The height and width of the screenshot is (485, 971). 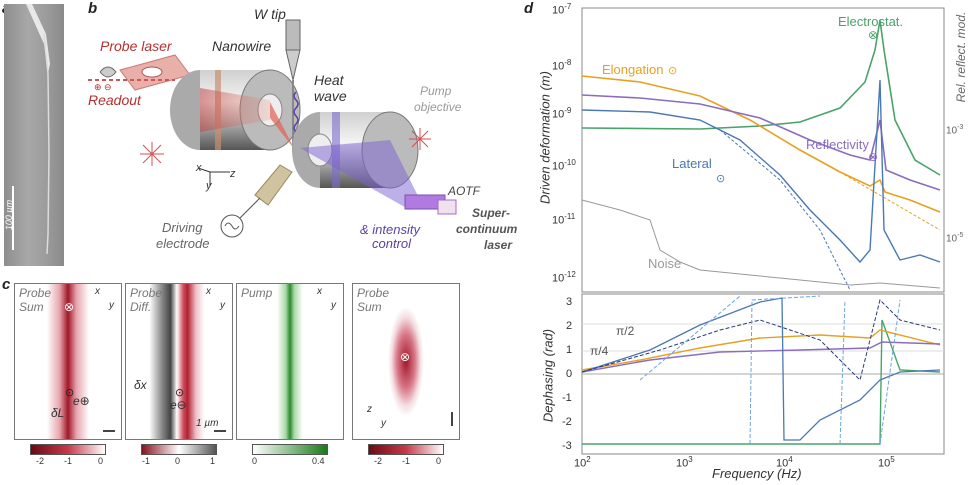 I want to click on intensity-label-1: & intensity, so click(x=390, y=229).